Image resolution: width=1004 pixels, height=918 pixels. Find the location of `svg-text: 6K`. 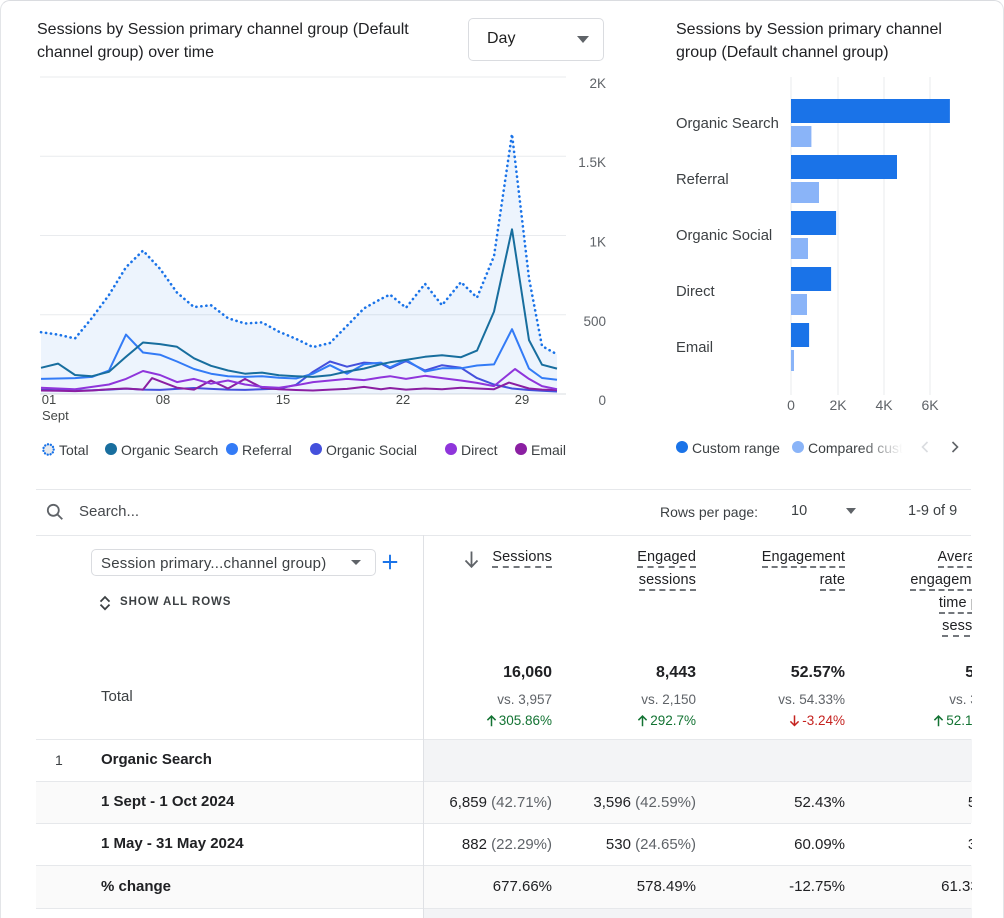

svg-text: 6K is located at coordinates (930, 405).